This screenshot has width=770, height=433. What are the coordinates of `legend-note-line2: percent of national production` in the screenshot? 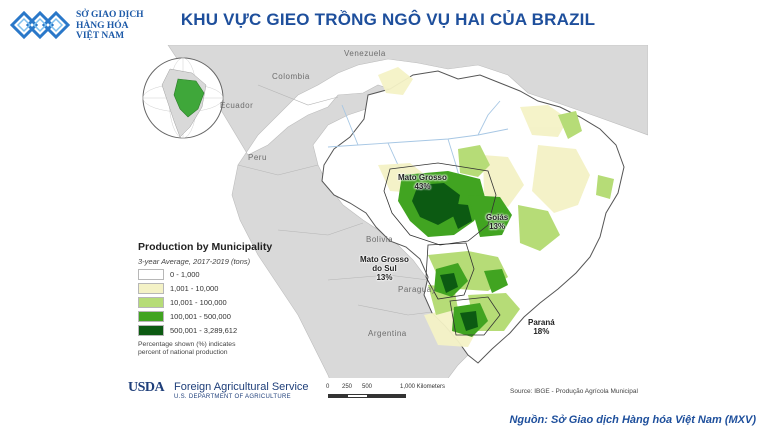 It's located at (183, 352).